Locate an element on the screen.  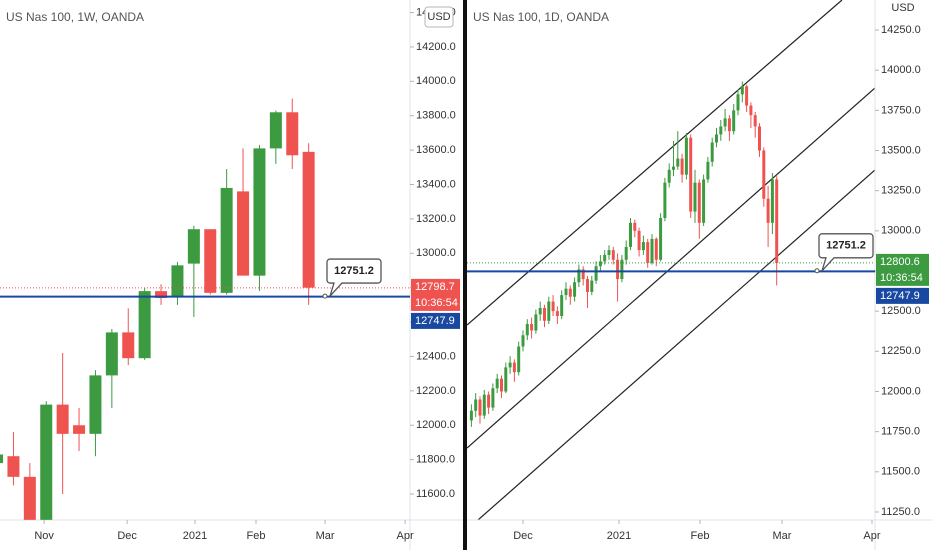
last-price-box is located at coordinates (902, 269).